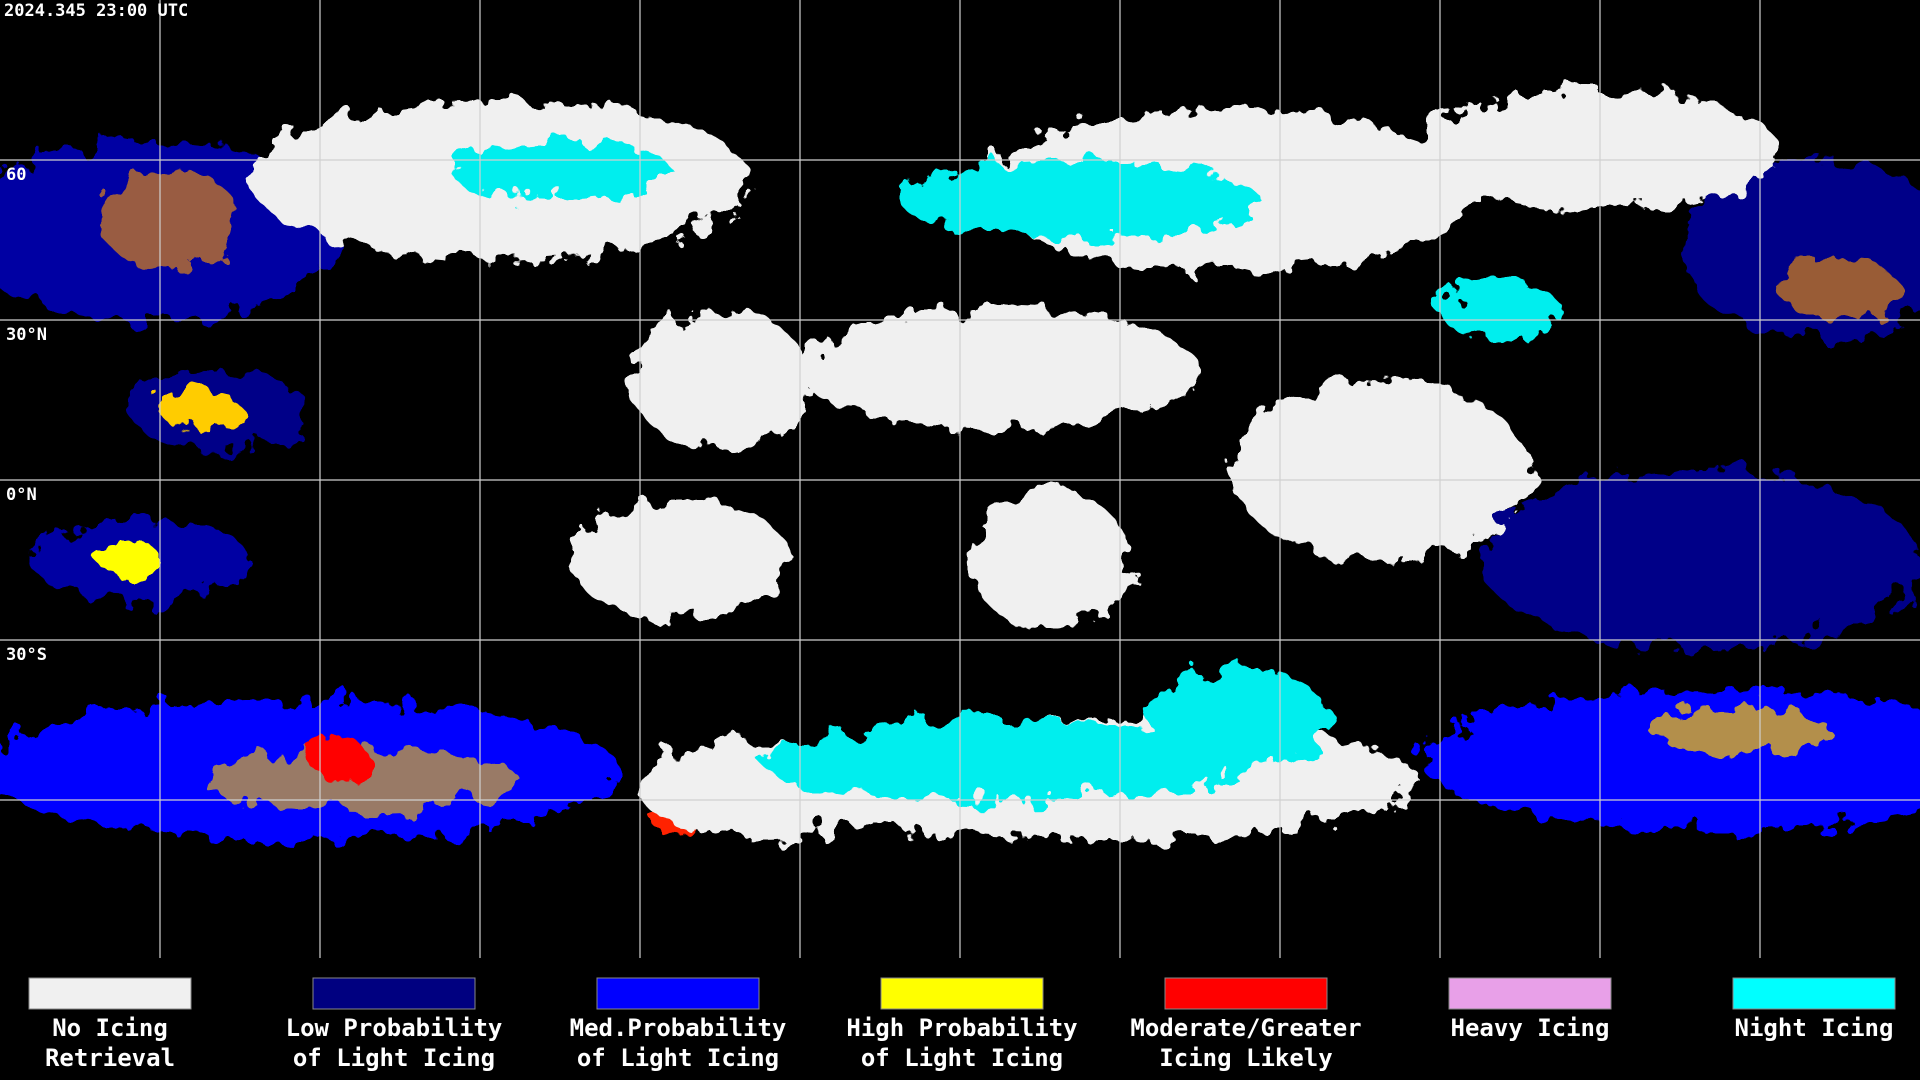  Describe the element at coordinates (96, 11) in the screenshot. I see `timestamp: 2024.345 23:00 UTC` at that location.